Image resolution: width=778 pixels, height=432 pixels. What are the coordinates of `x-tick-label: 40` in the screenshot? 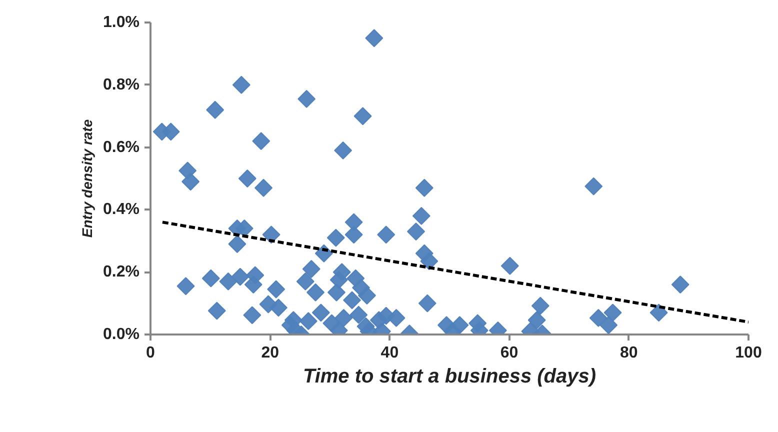 It's located at (389, 353).